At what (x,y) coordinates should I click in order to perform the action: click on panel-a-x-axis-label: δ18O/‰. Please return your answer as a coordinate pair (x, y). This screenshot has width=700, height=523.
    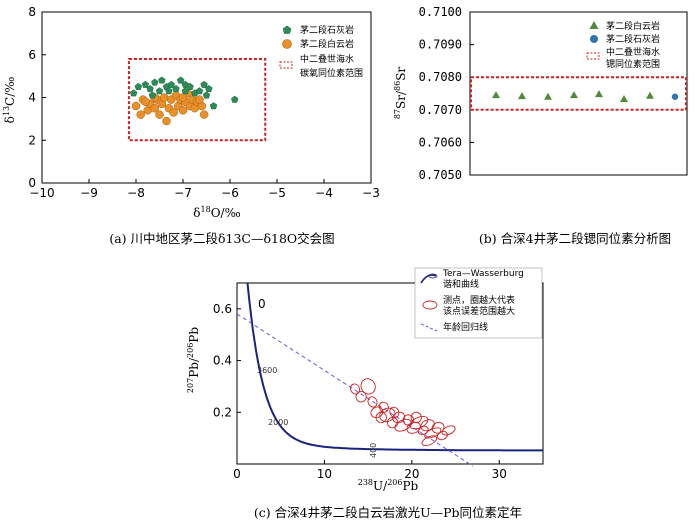
    Looking at the image, I should click on (216, 212).